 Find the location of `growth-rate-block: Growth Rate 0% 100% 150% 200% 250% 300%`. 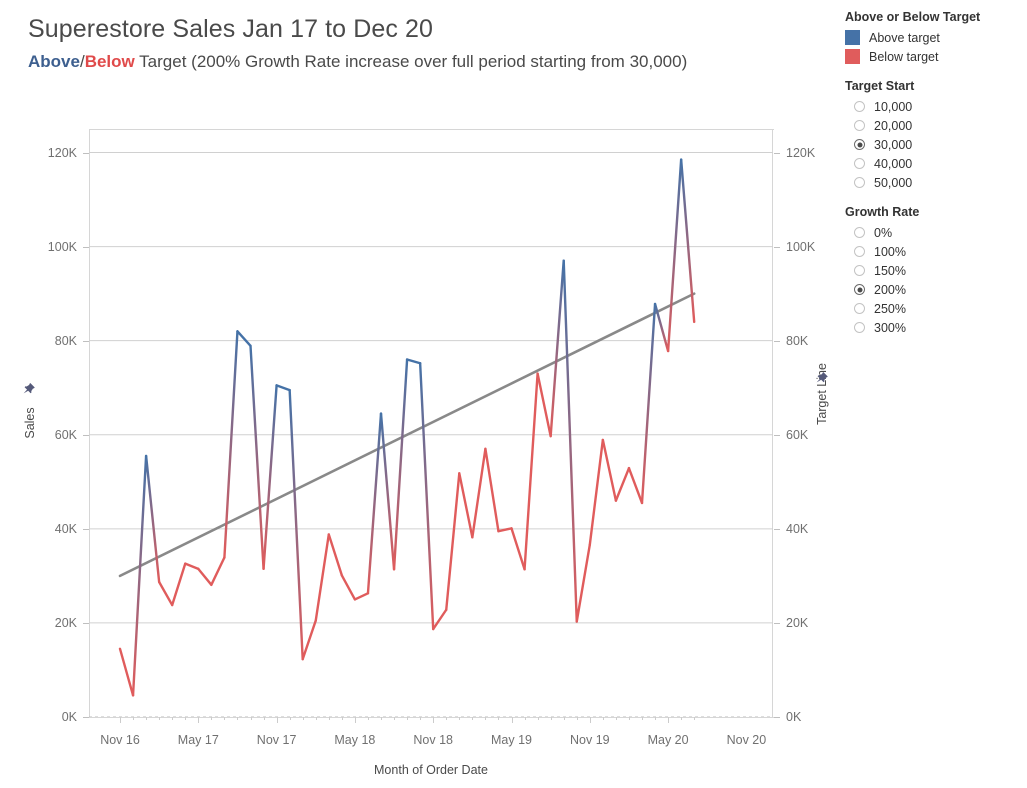

growth-rate-block: Growth Rate 0% 100% 150% 200% 250% 300% is located at coordinates (933, 271).